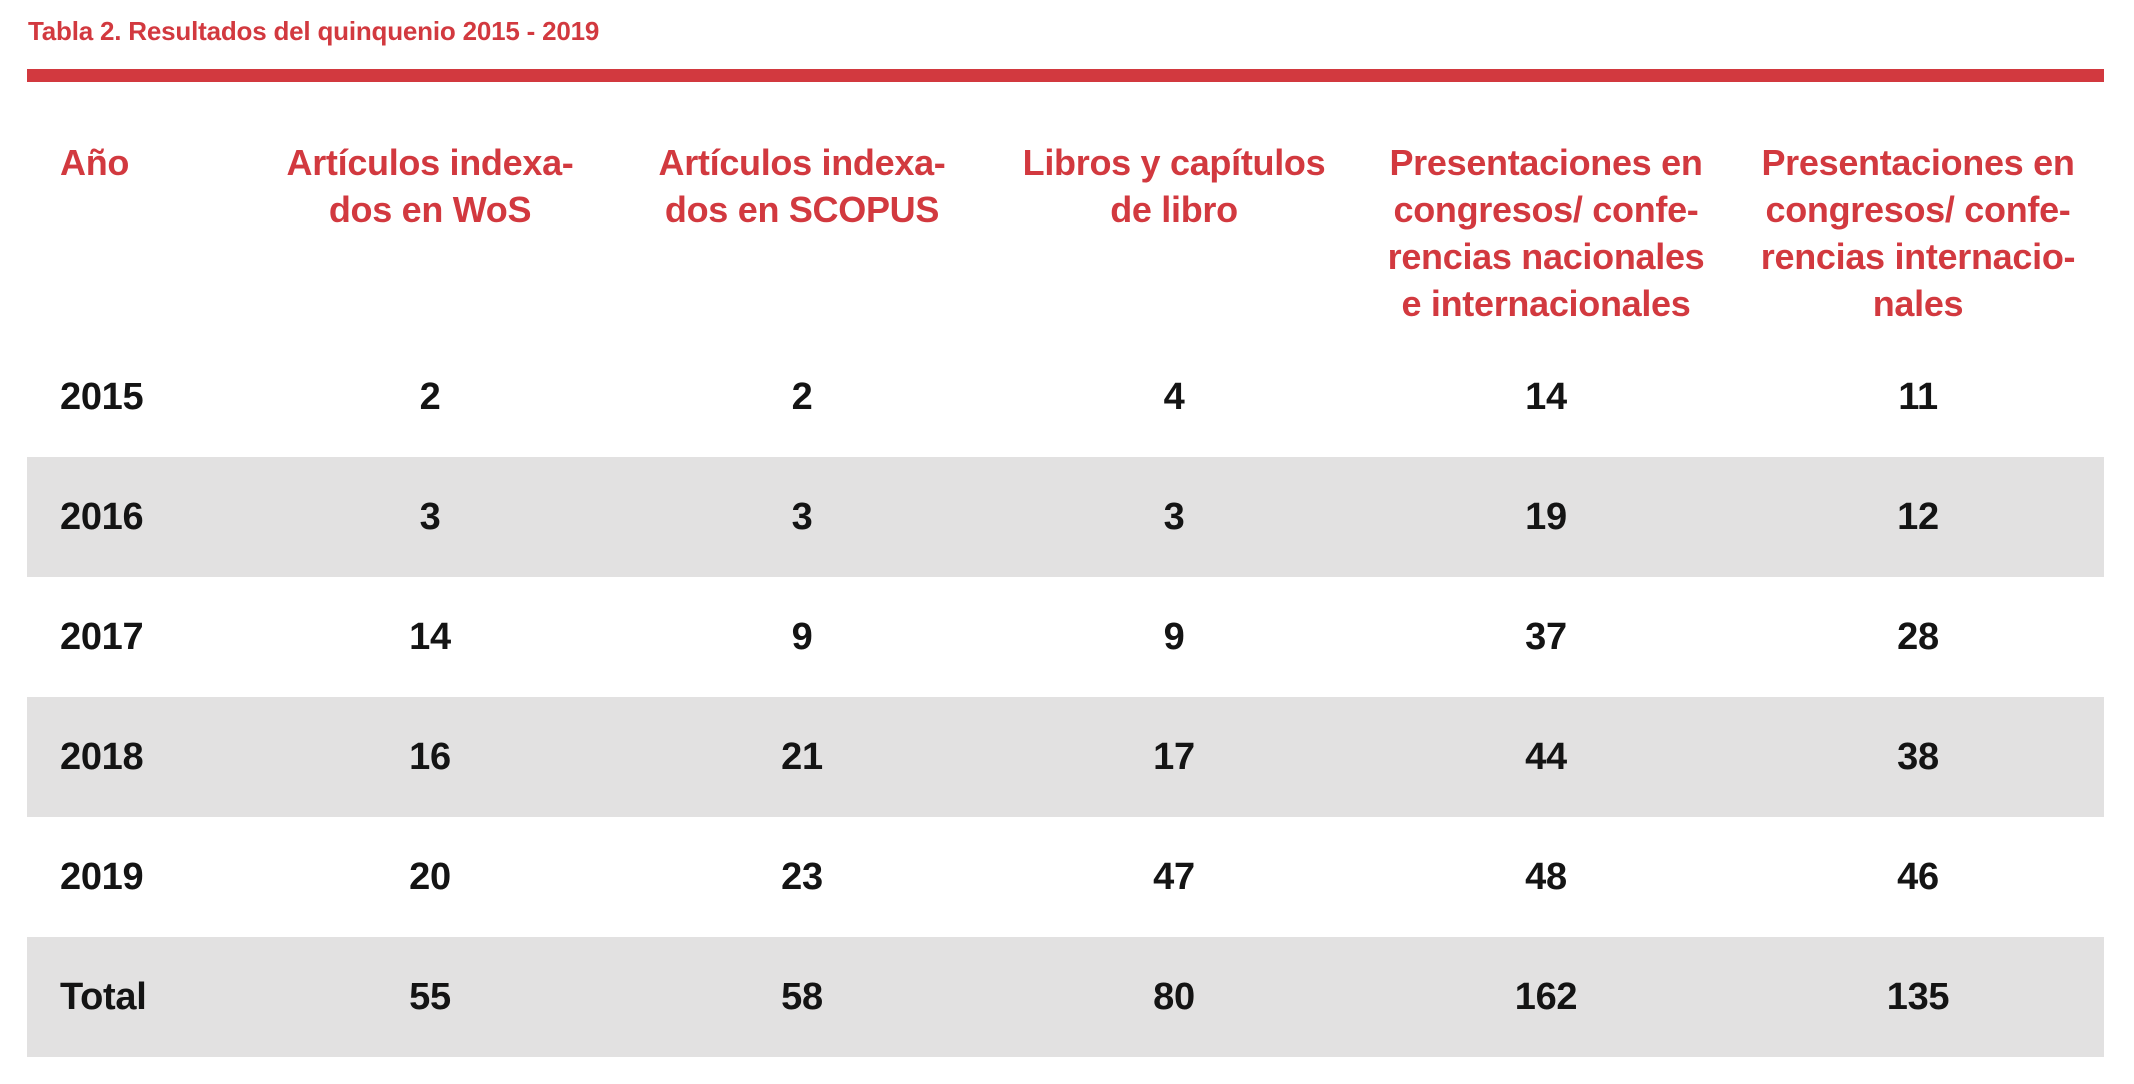 The height and width of the screenshot is (1084, 2134). What do you see at coordinates (1065, 997) in the screenshot?
I see `table-row-total: Total 55 58 80 162 135` at bounding box center [1065, 997].